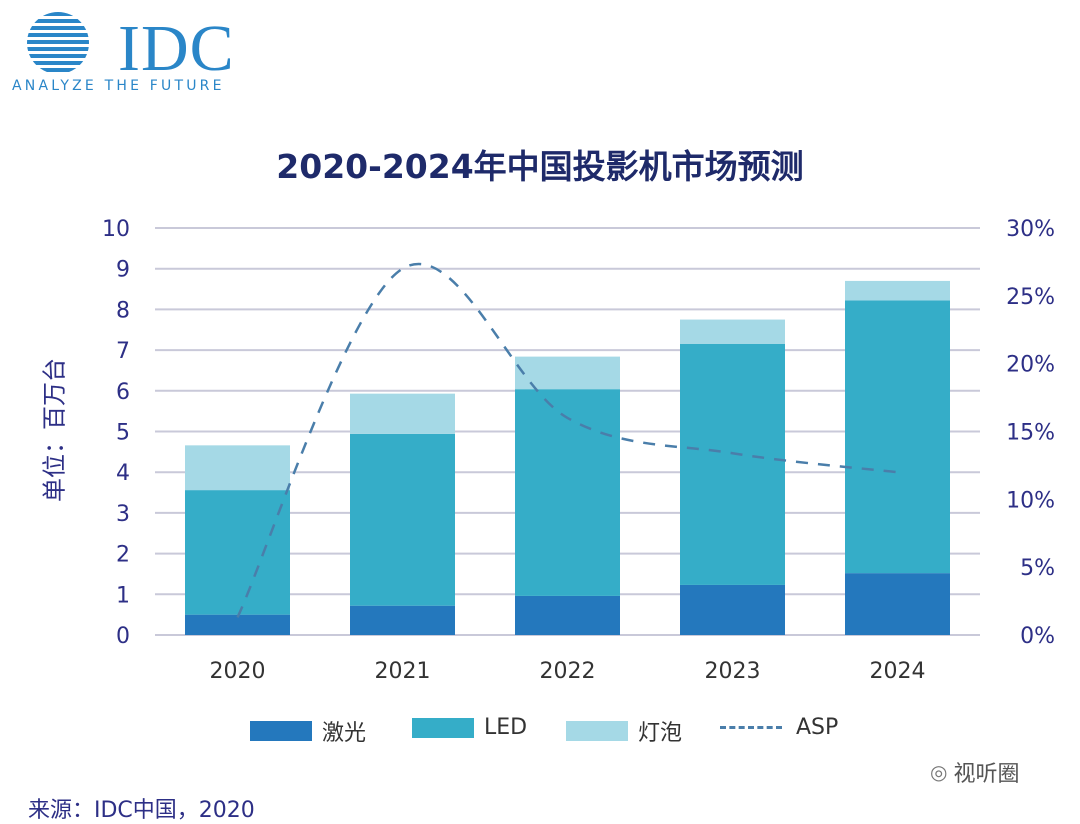 Image resolution: width=1080 pixels, height=824 pixels. What do you see at coordinates (443, 727) in the screenshot?
I see `legend-swatch-led` at bounding box center [443, 727].